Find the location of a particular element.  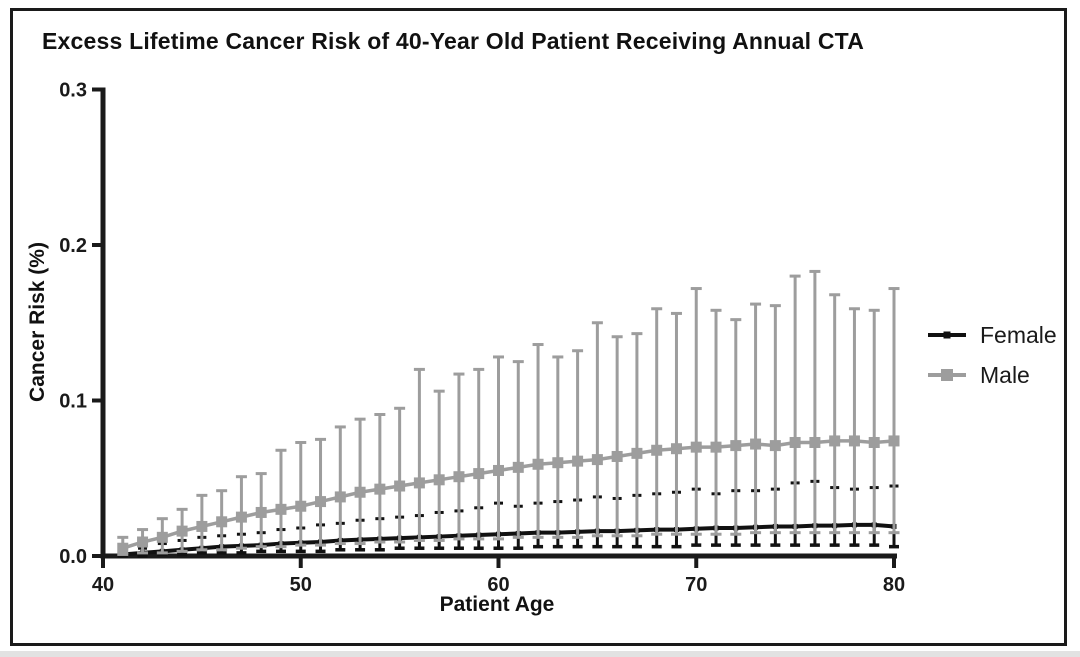

x-axis: 40 50 60 70 80 is located at coordinates (498, 574).